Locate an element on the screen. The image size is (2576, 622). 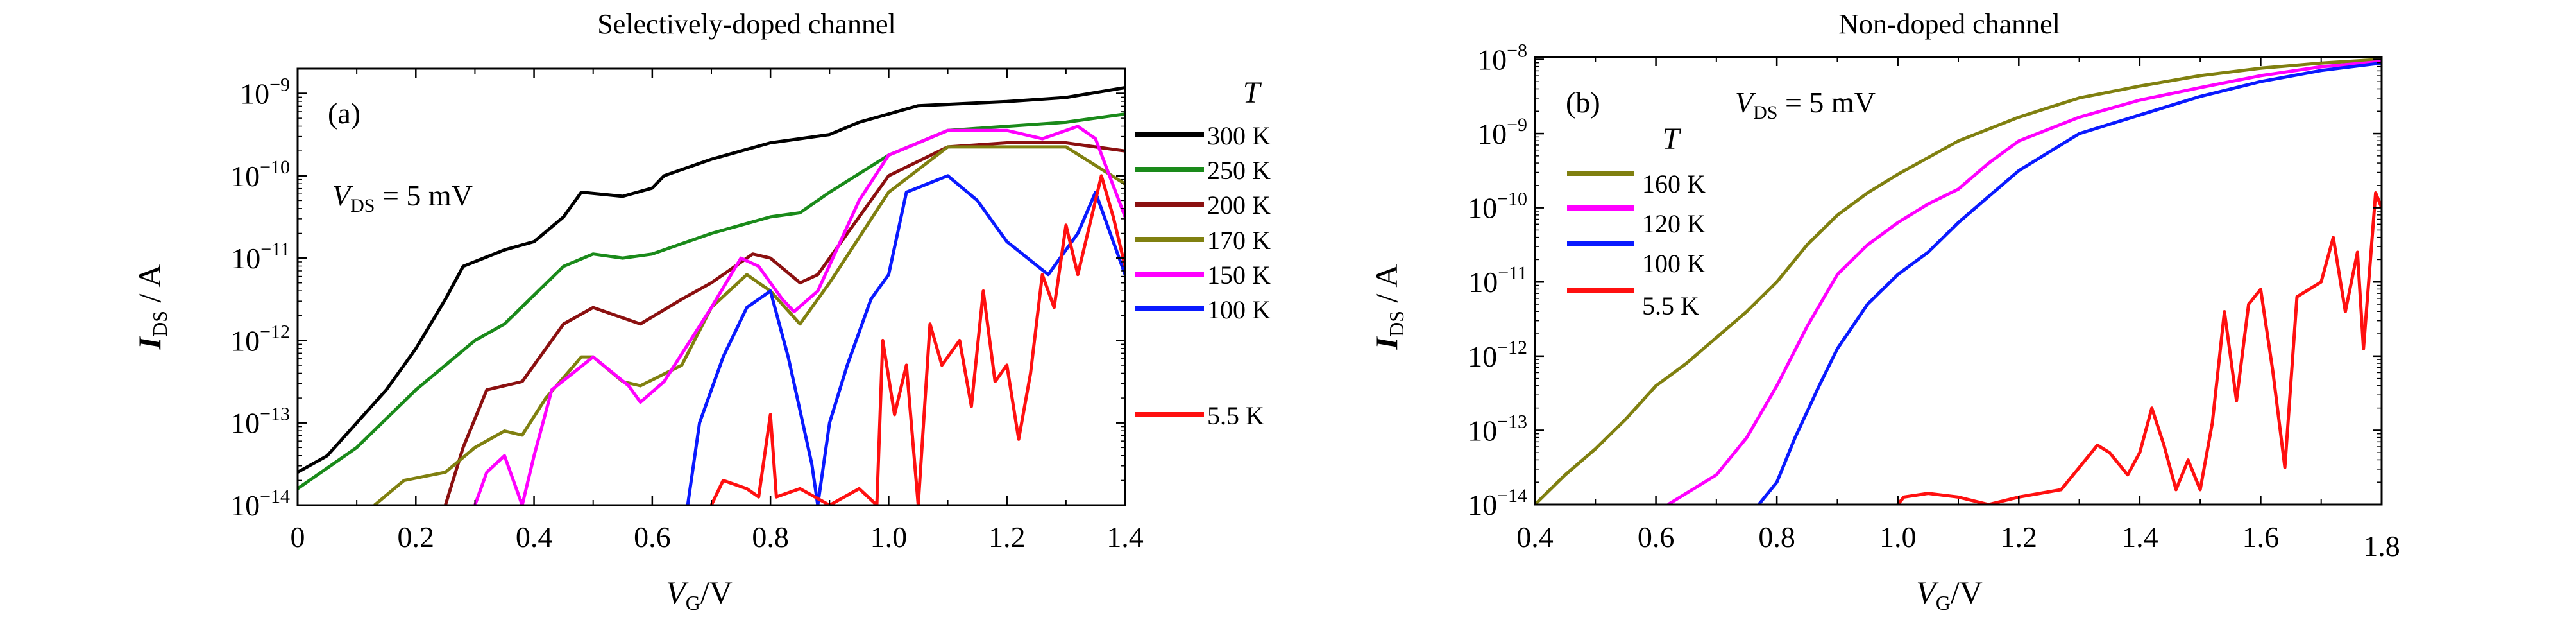
legend-label: 150 K is located at coordinates (1239, 275).